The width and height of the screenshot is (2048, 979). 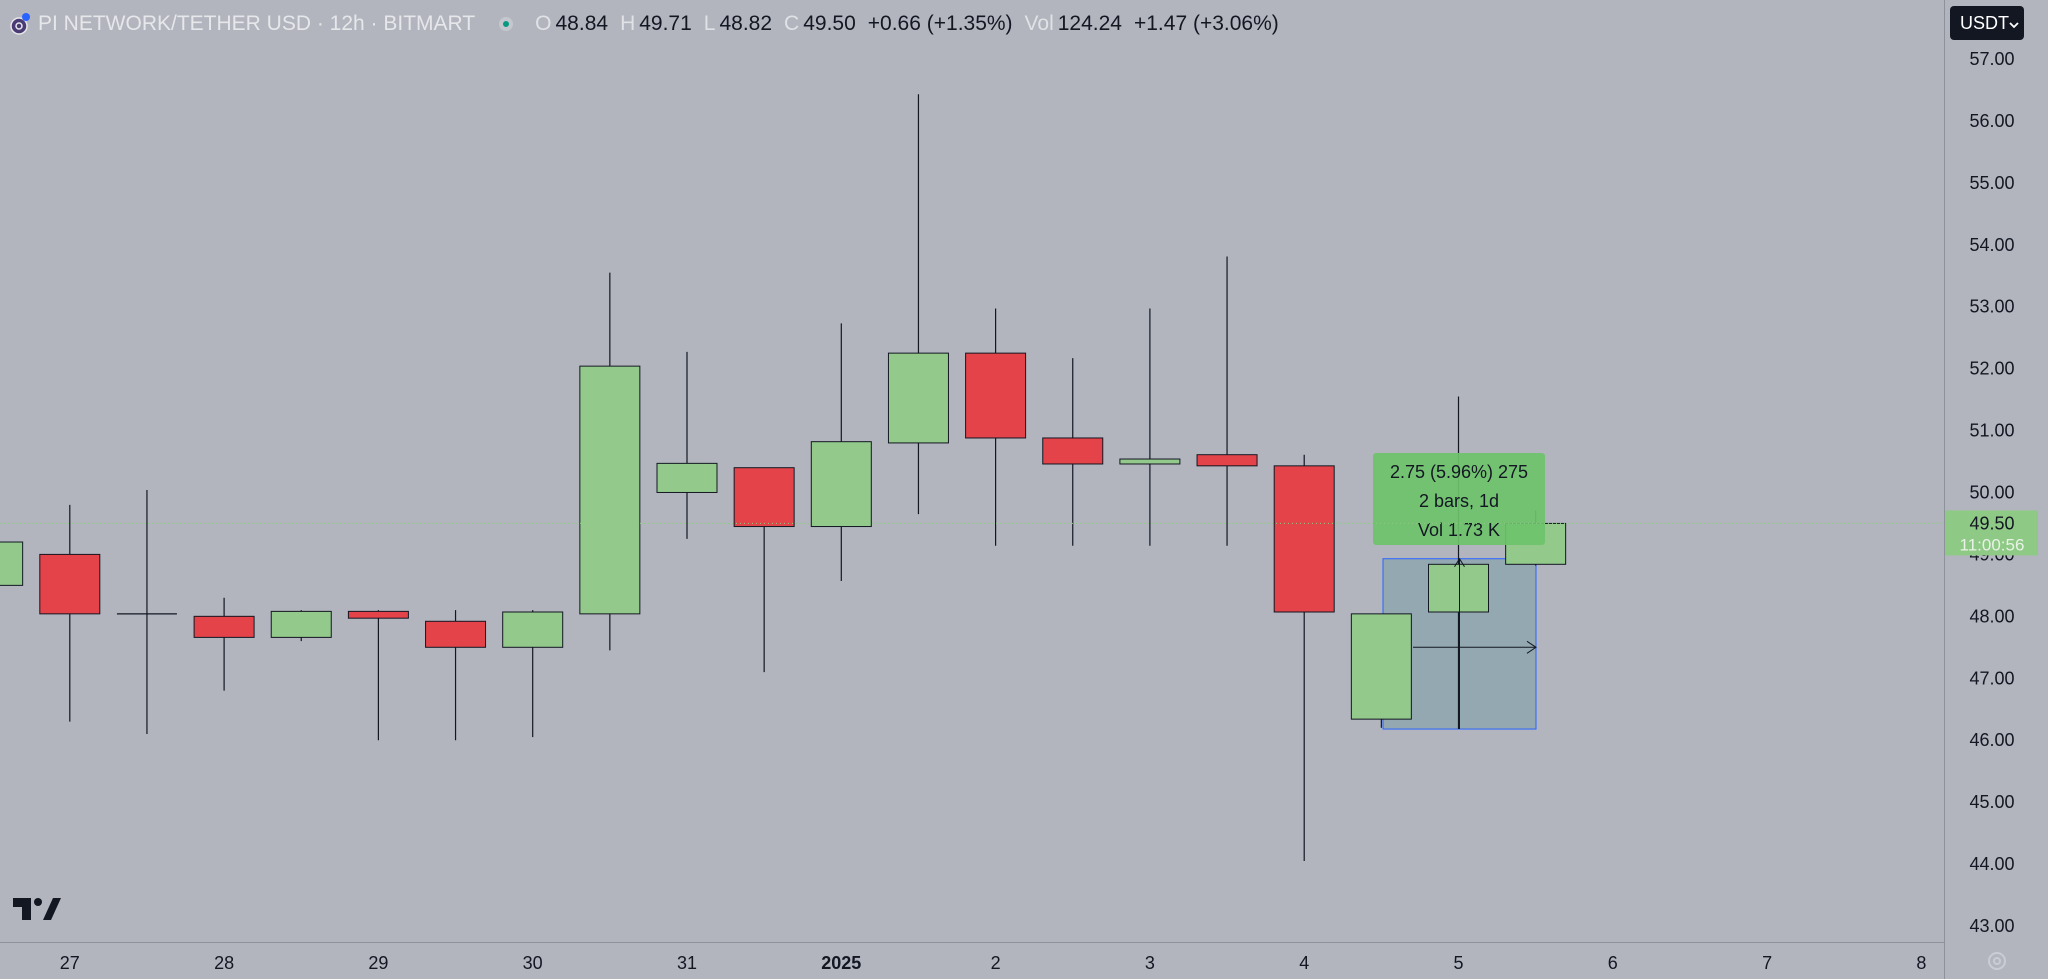 I want to click on price-tick-label: 43.00, so click(x=1991, y=926).